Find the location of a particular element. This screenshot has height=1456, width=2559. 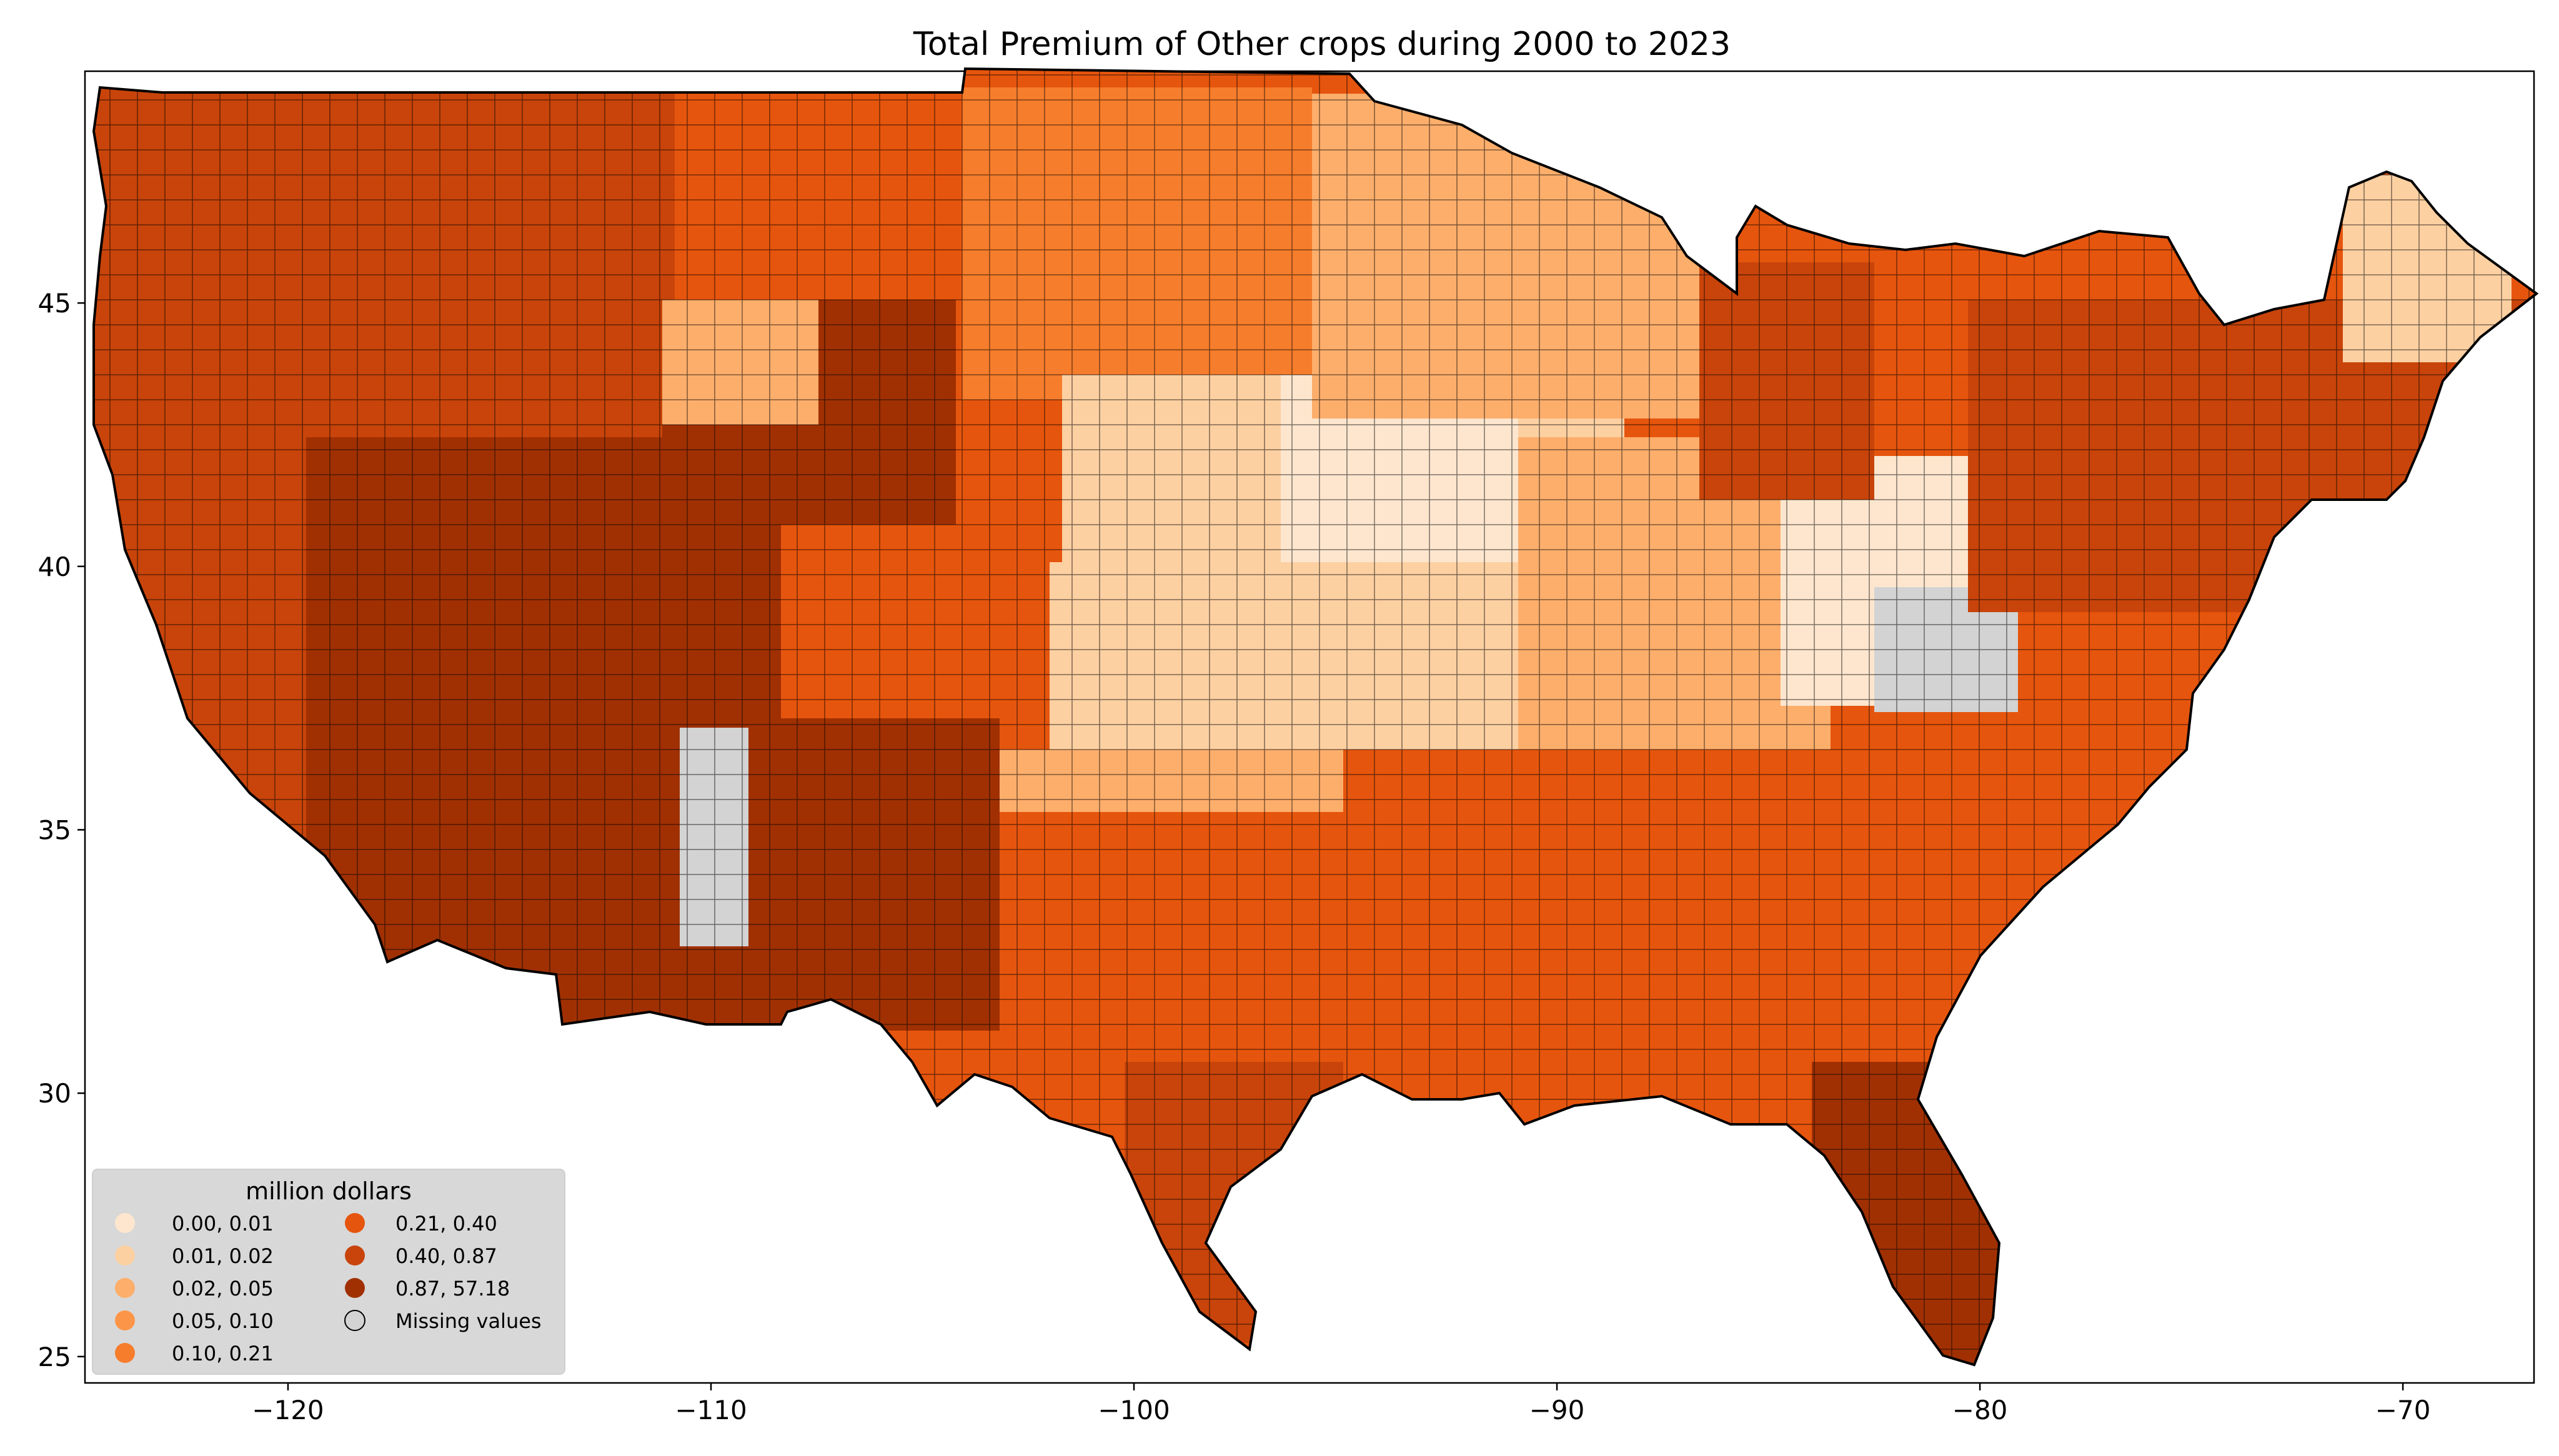

x-axis: −120 −110 −100 −90 −80 −70 is located at coordinates (1341, 1404).